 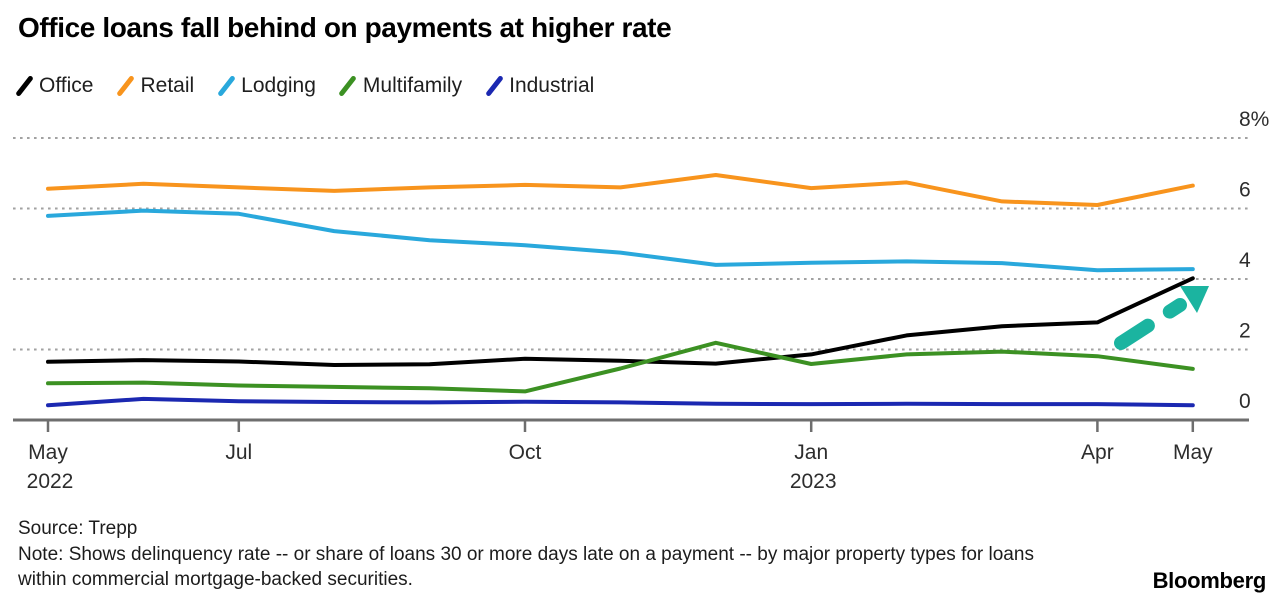 I want to click on annotation-arrow-shaft, so click(x=1150, y=324).